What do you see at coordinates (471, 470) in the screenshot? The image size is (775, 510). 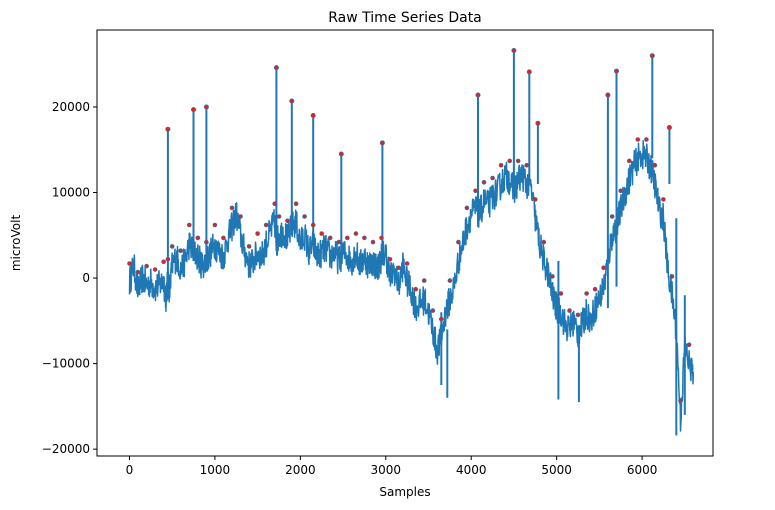 I see `x-tick-label: 4000` at bounding box center [471, 470].